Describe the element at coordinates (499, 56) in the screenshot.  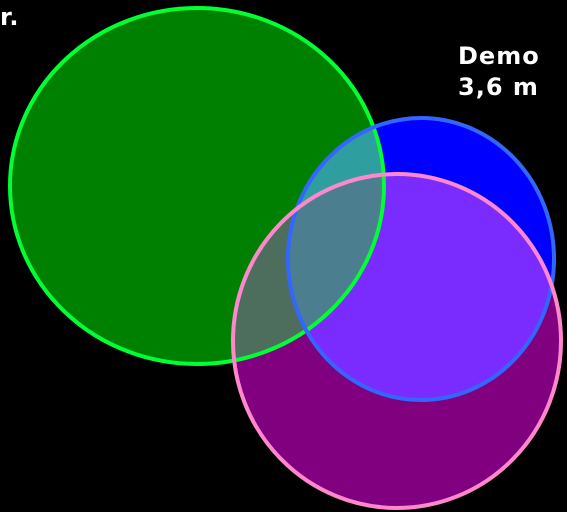
I see `label-right-line1: Demo` at that location.